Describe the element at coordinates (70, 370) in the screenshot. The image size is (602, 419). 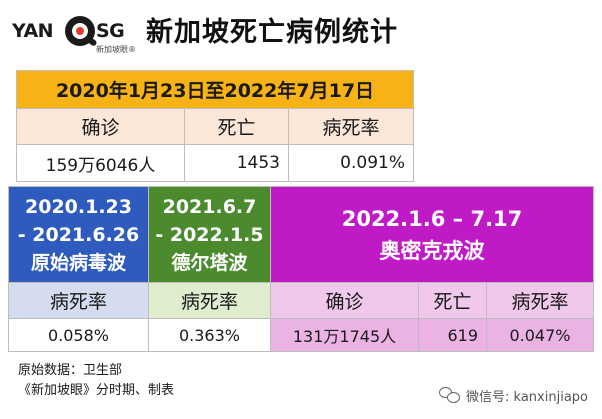
I see `data-source: 原始数据：卫生部` at that location.